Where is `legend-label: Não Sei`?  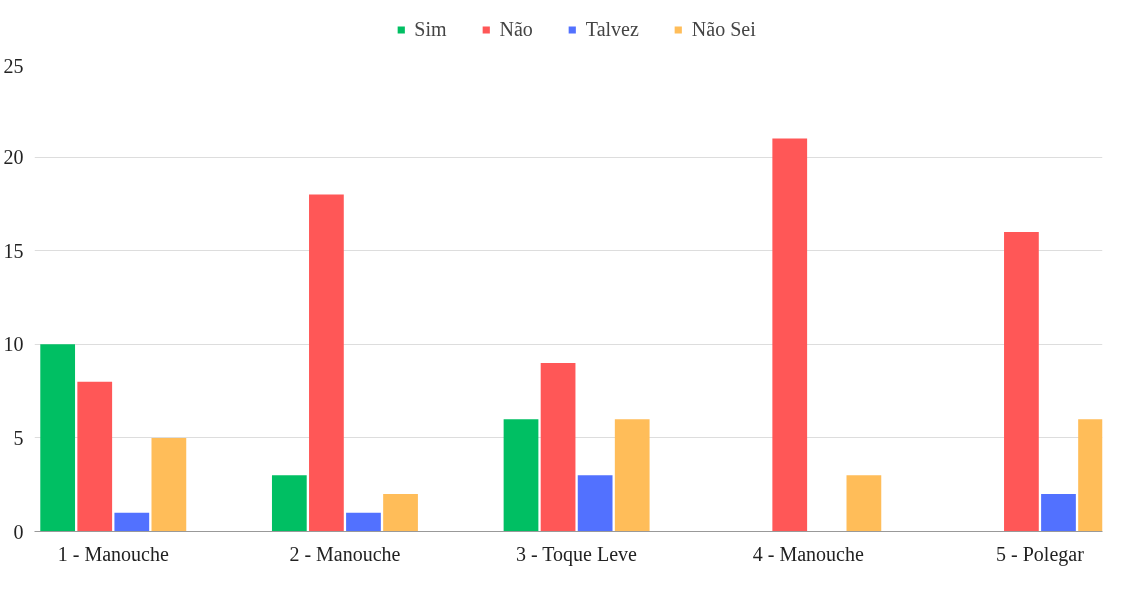 legend-label: Não Sei is located at coordinates (723, 29).